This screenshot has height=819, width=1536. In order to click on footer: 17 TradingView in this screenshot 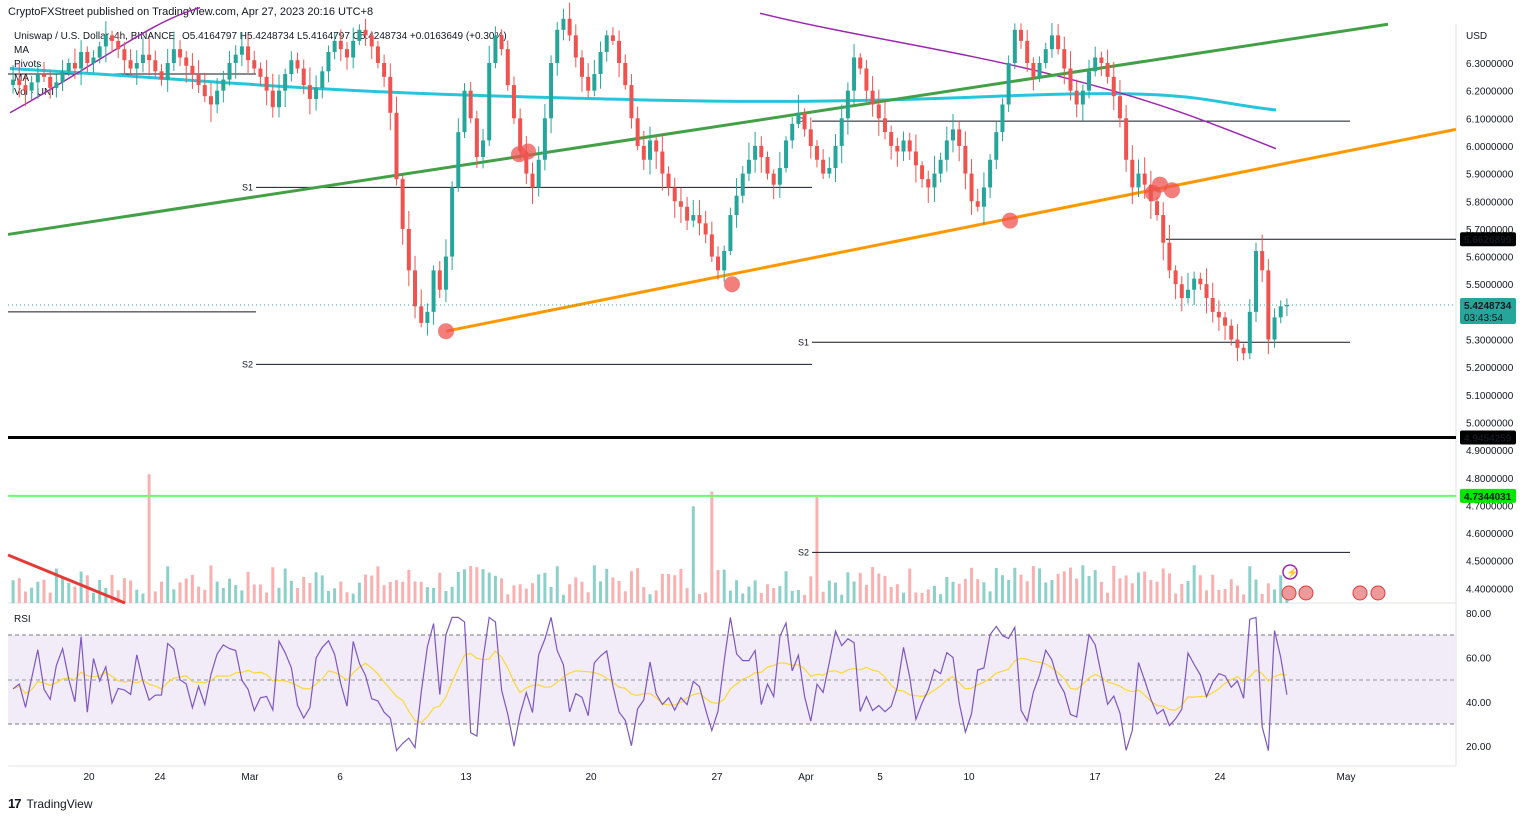, I will do `click(50, 803)`.